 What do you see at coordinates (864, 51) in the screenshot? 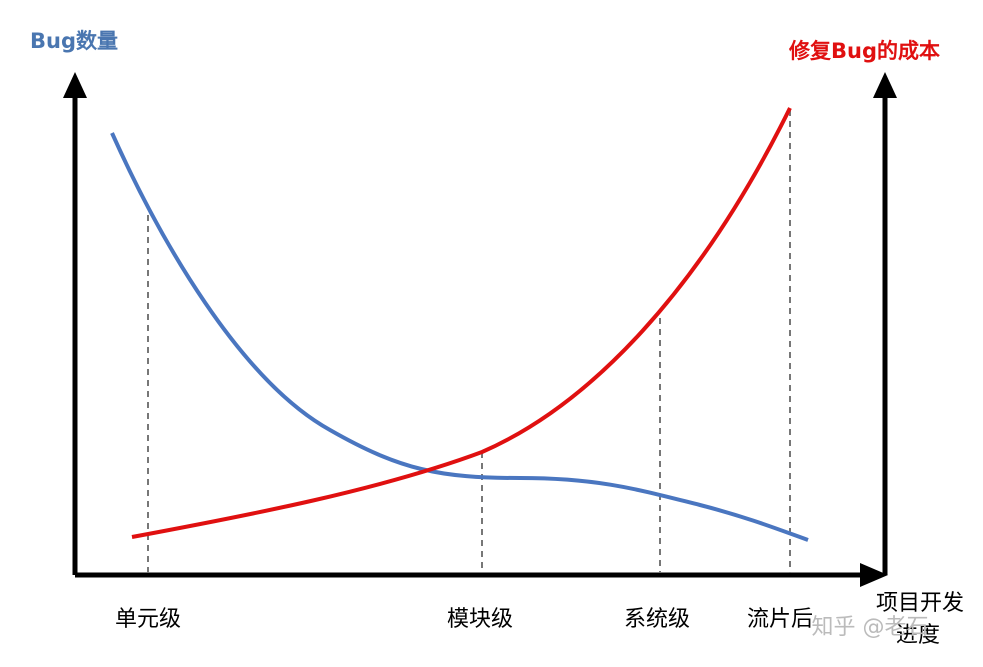
I see `right-axis-label: 修复Bug的成本` at bounding box center [864, 51].